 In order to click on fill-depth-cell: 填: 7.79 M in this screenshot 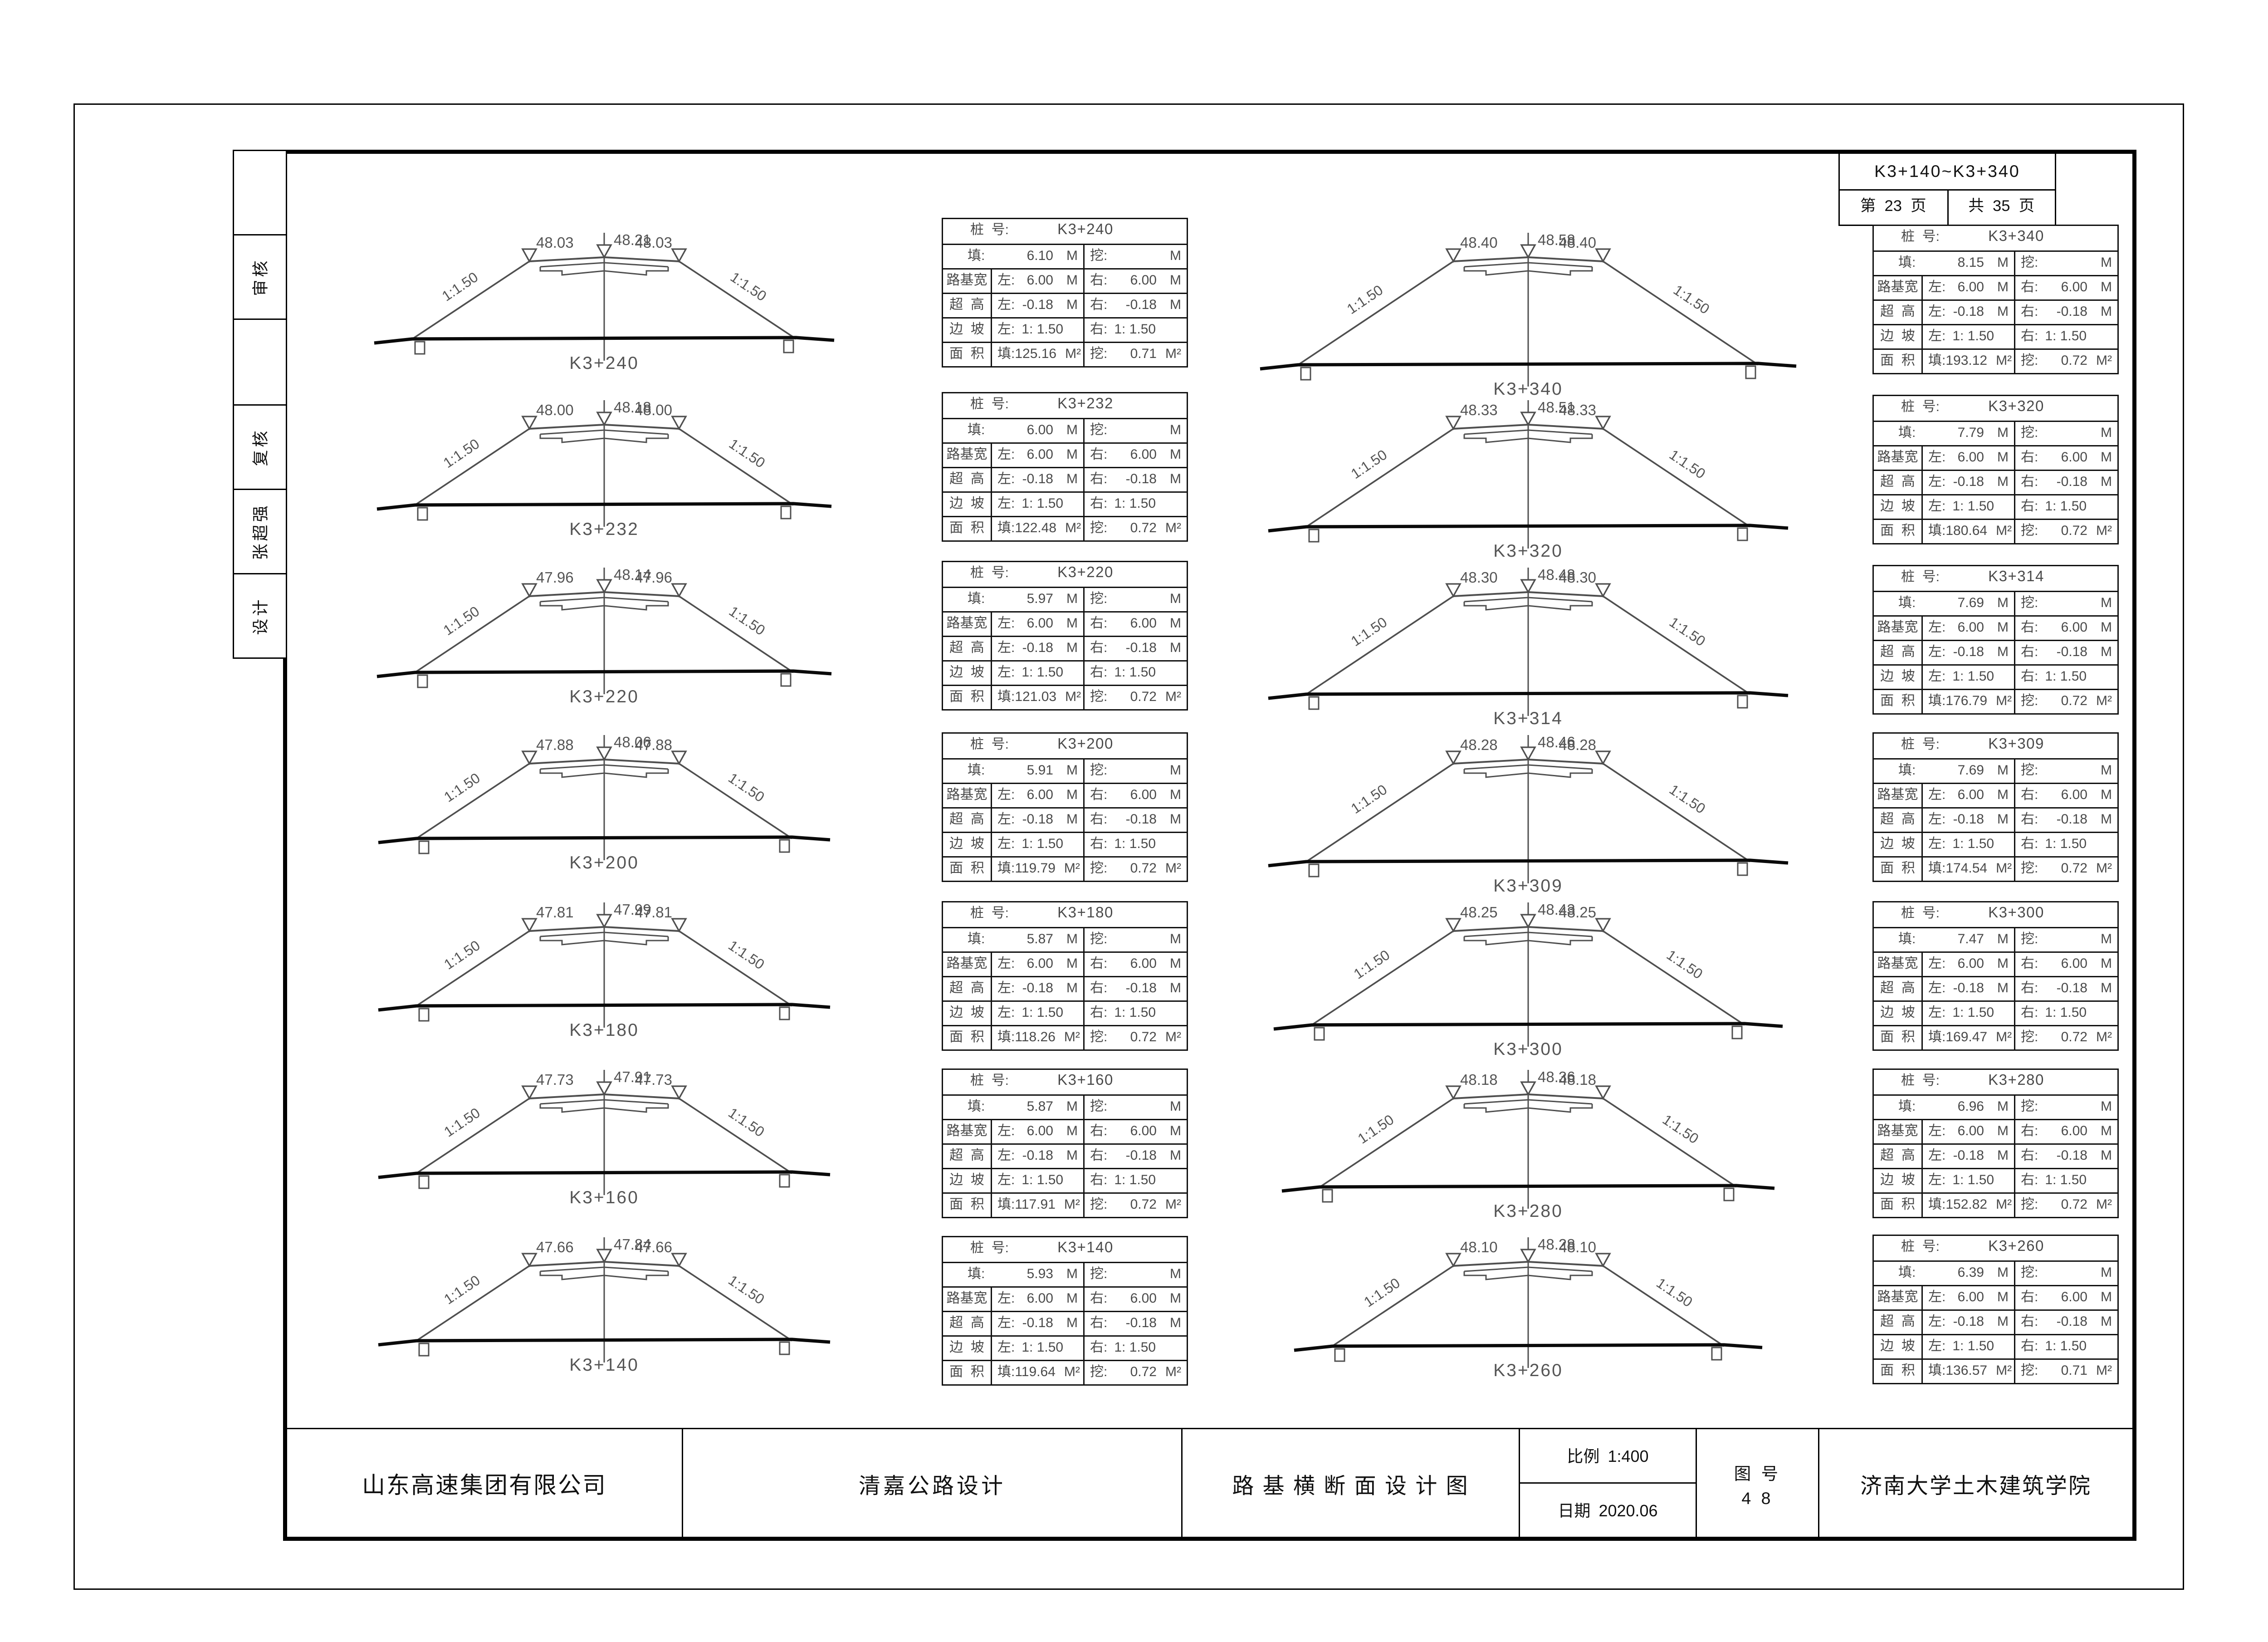, I will do `click(1944, 433)`.